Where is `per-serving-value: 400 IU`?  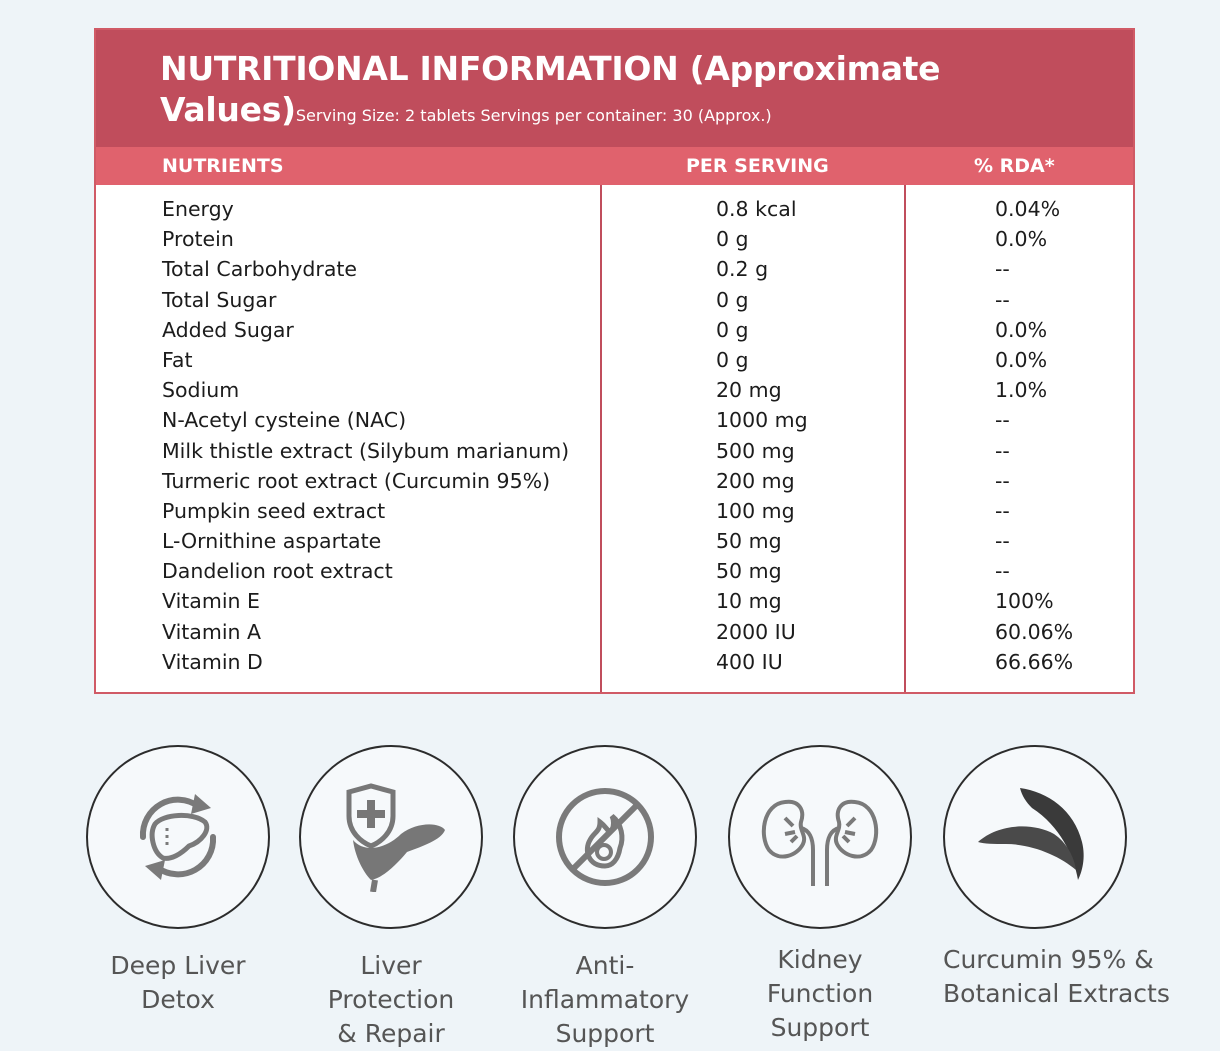 per-serving-value: 400 IU is located at coordinates (749, 661).